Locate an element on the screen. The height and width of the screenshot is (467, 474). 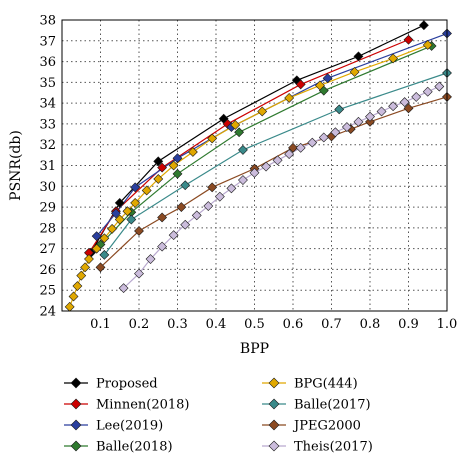
legend-marker-minnen-2018 is located at coordinates (76, 404).